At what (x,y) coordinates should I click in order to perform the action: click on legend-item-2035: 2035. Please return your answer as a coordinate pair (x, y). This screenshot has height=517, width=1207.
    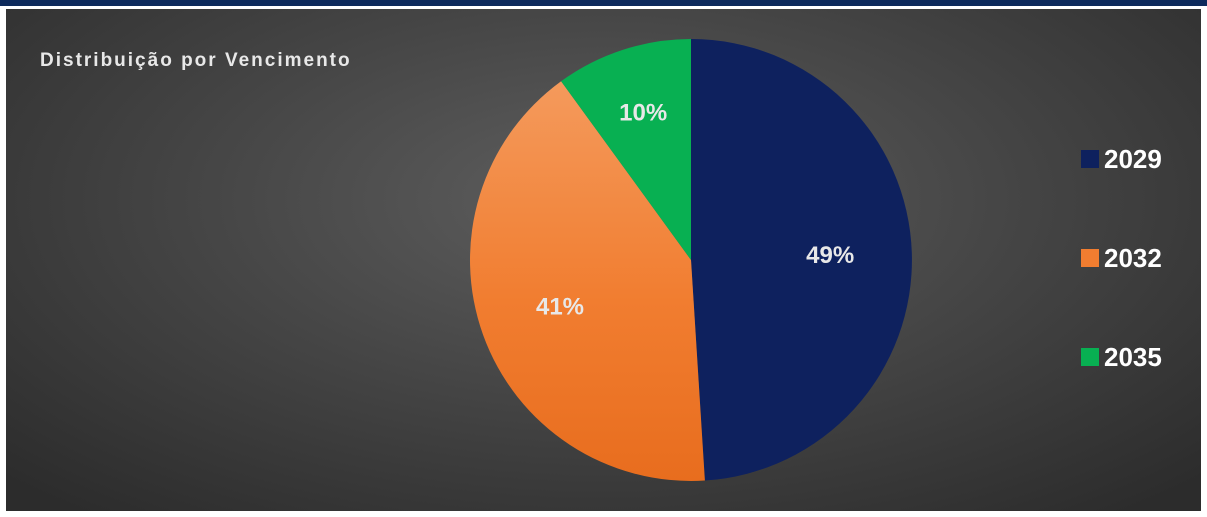
    Looking at the image, I should click on (1138, 357).